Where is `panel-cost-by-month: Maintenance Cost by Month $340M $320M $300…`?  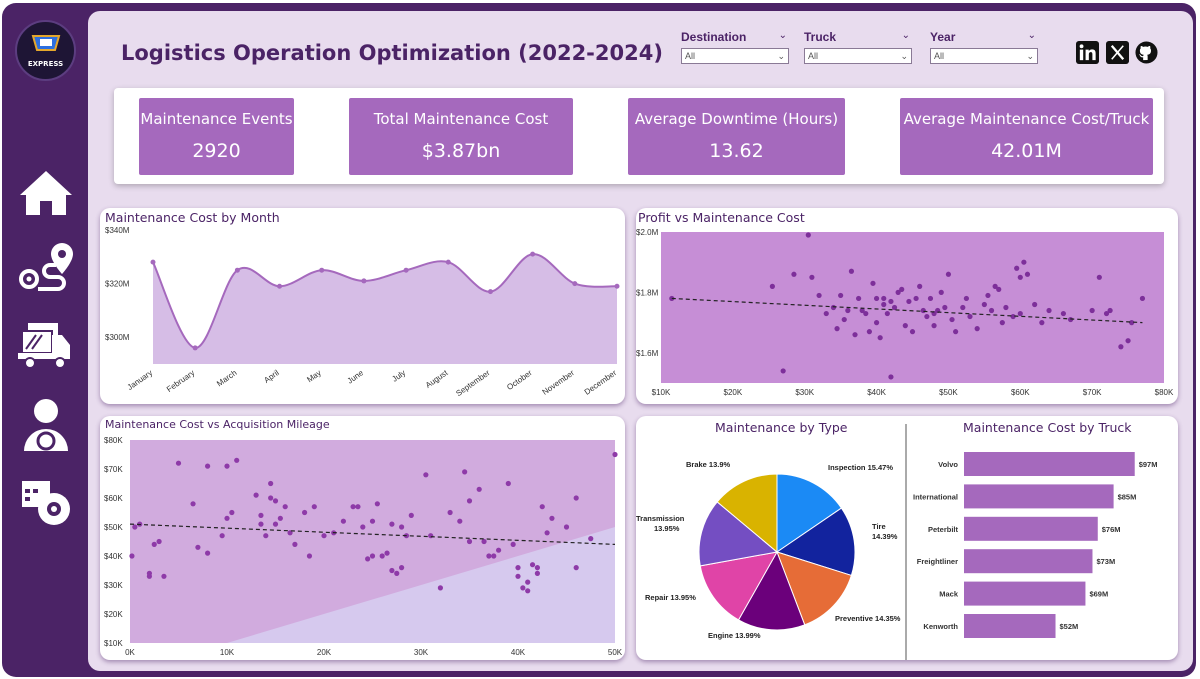
panel-cost-by-month: Maintenance Cost by Month $340M $320M $300… is located at coordinates (362, 306).